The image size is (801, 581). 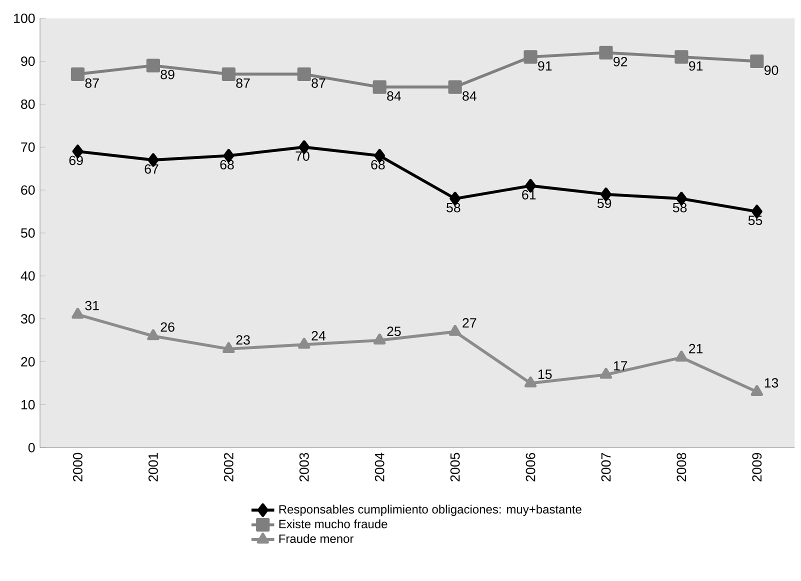 What do you see at coordinates (333, 523) in the screenshot?
I see `legend-label: Existe mucho fraude` at bounding box center [333, 523].